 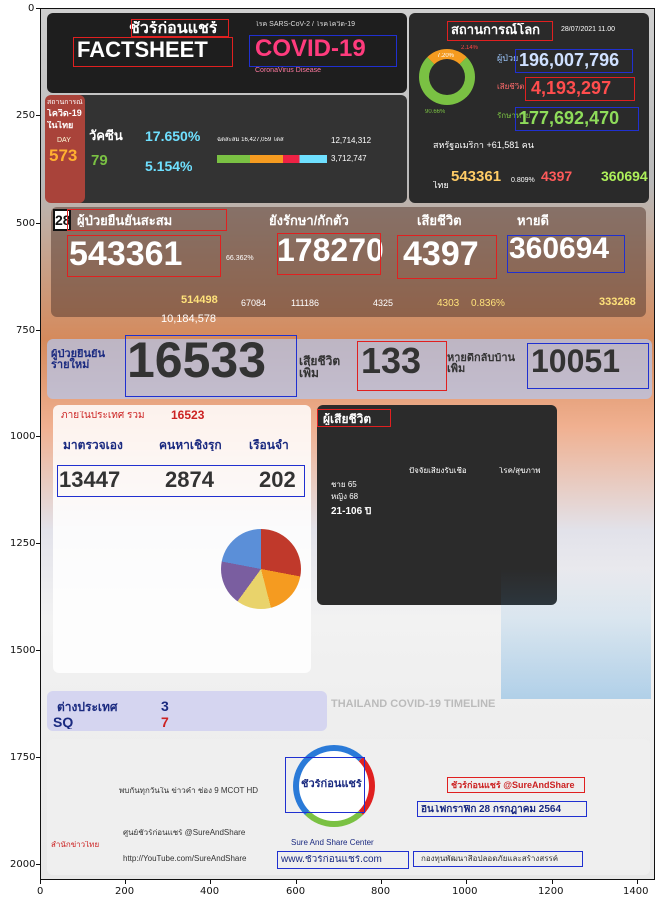 What do you see at coordinates (381, 891) in the screenshot?
I see `x-tick-label: 800` at bounding box center [381, 891].